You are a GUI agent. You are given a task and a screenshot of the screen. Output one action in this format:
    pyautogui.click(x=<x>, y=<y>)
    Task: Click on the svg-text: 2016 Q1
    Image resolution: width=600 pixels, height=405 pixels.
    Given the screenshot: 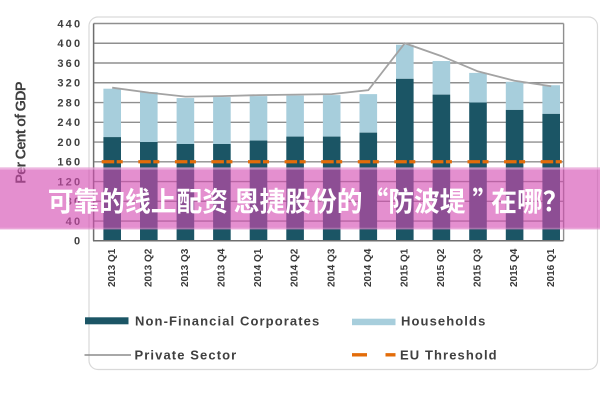 What is the action you would take?
    pyautogui.click(x=551, y=267)
    